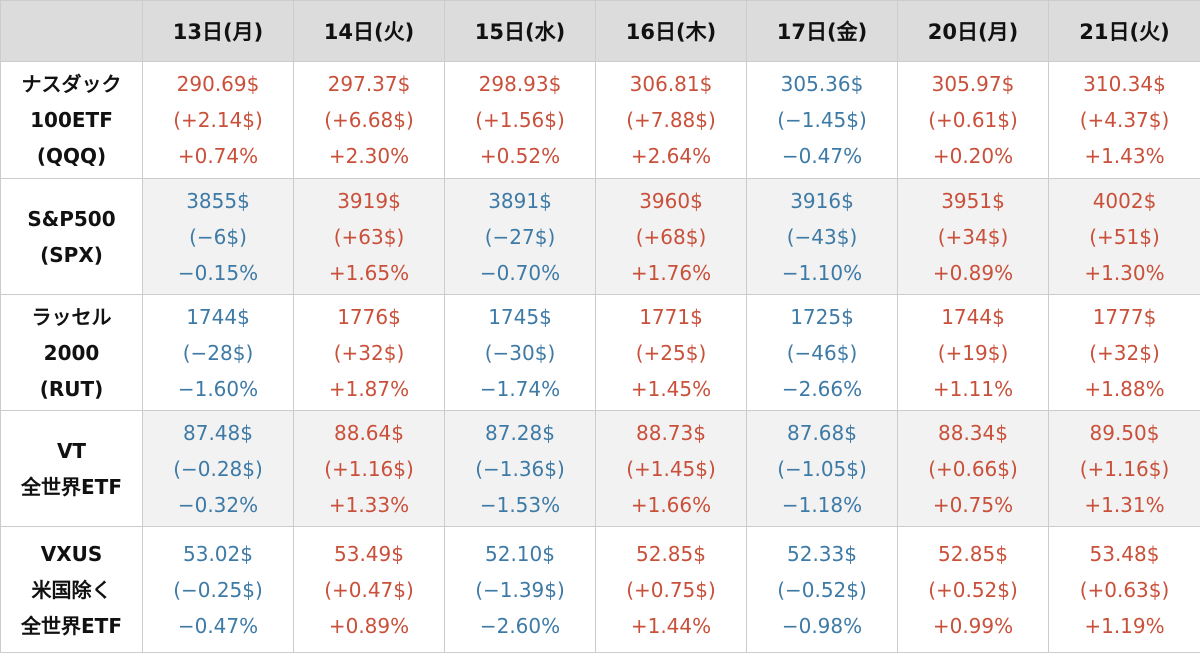 The width and height of the screenshot is (1200, 655). I want to click on change-value: (+0.52$), so click(973, 590).